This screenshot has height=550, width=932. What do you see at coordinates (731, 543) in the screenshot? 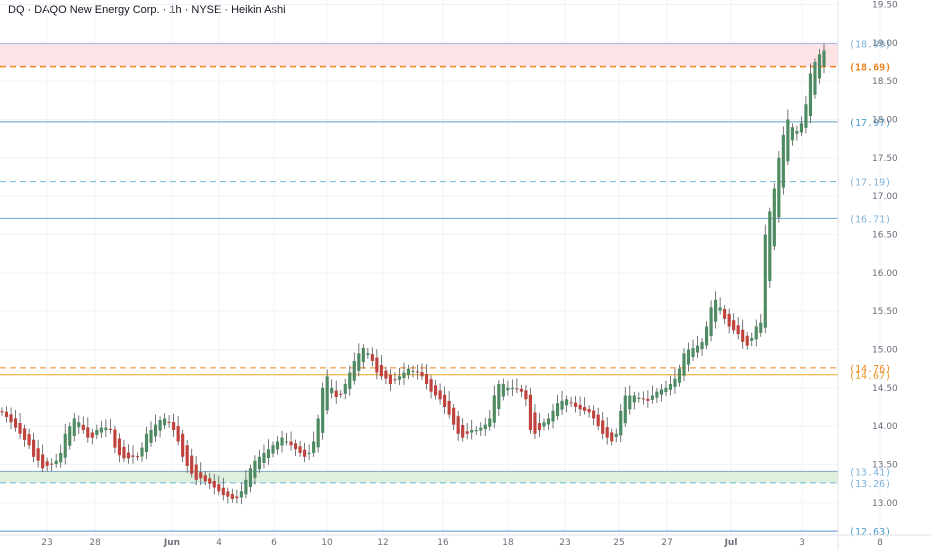
I see `x-tick-label: Jul` at bounding box center [731, 543].